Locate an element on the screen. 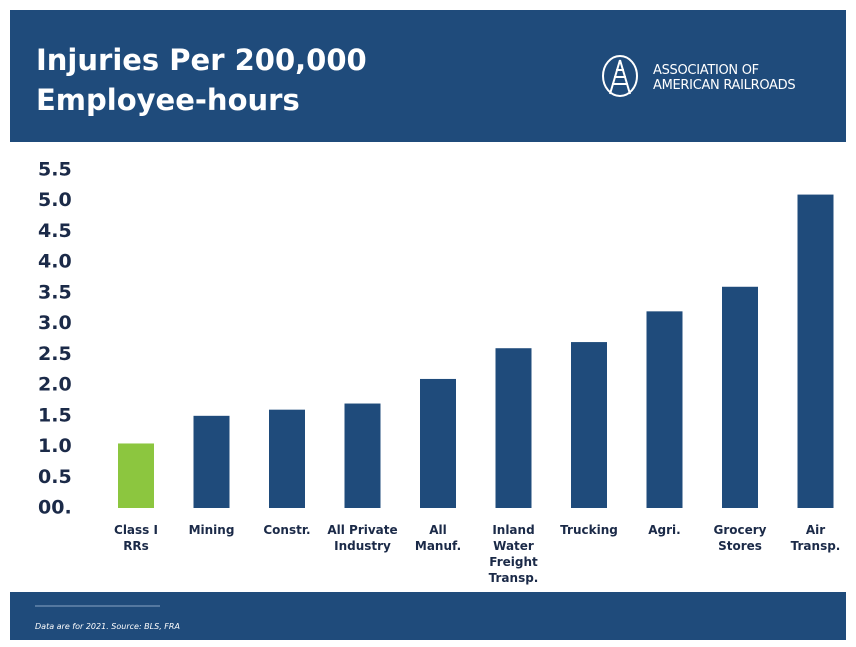 The width and height of the screenshot is (856, 647). footnote: Data are for 2021. Source: BLS, FRA is located at coordinates (107, 626).